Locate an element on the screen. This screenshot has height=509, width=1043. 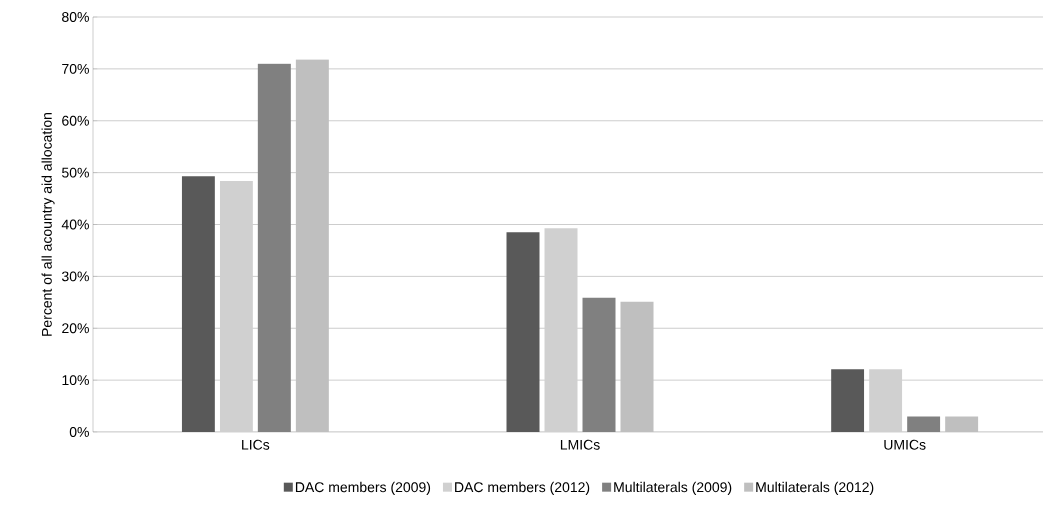
y-tick-label: 20% is located at coordinates (75, 328).